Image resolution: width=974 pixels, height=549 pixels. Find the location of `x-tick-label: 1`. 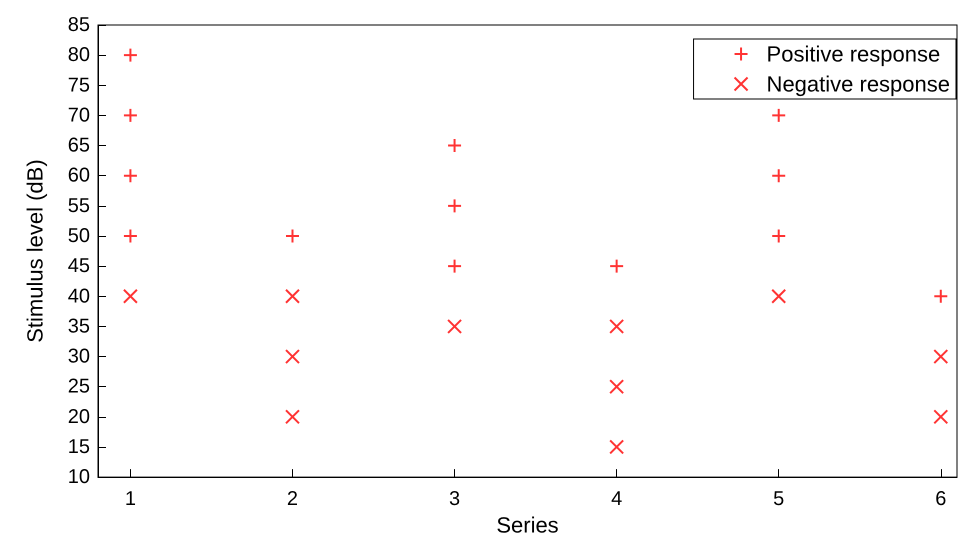

x-tick-label: 1 is located at coordinates (130, 499).